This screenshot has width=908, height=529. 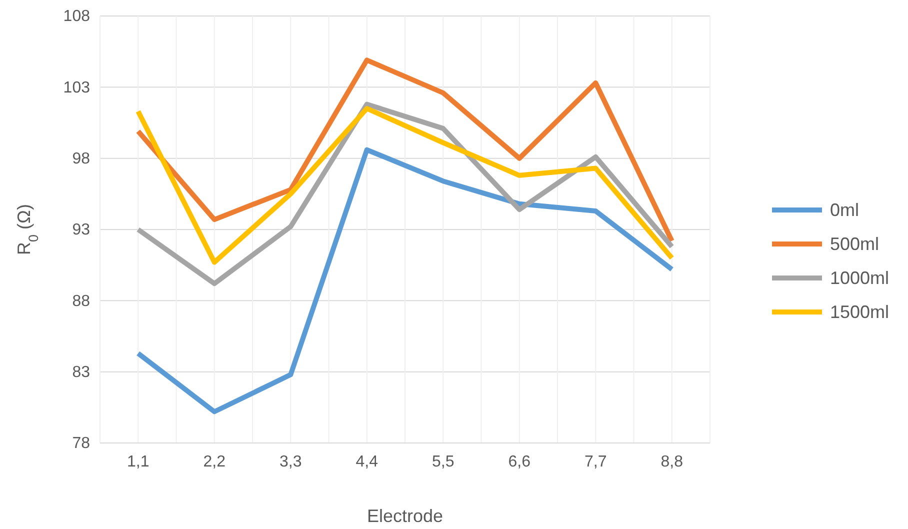 I want to click on y-tick-label: 93, so click(x=81, y=230).